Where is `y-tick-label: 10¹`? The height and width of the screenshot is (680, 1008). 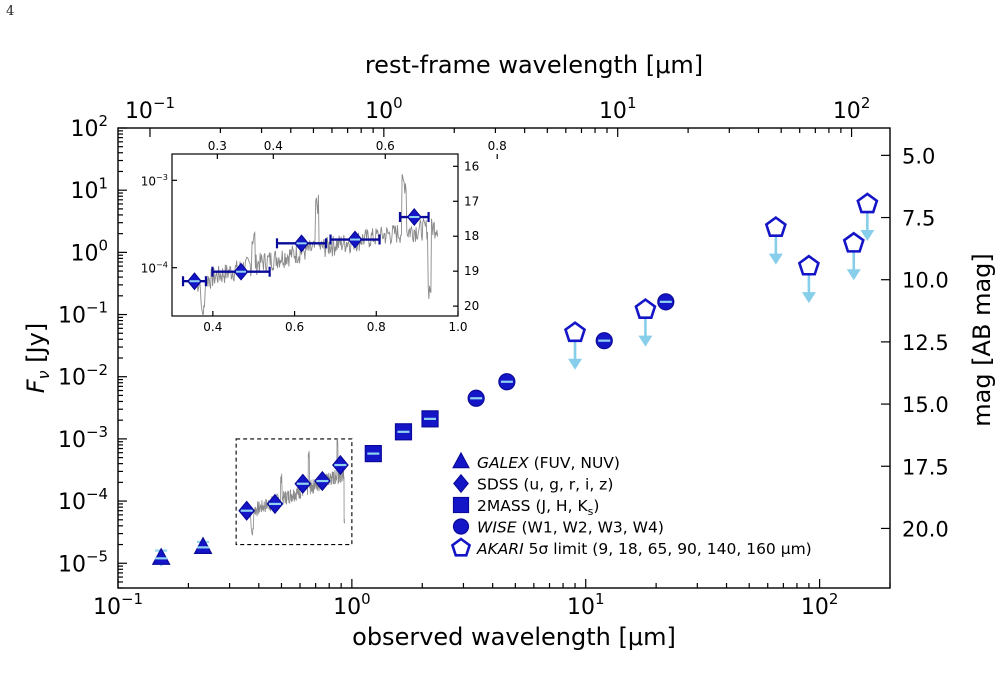
y-tick-label: 10¹ is located at coordinates (89, 189).